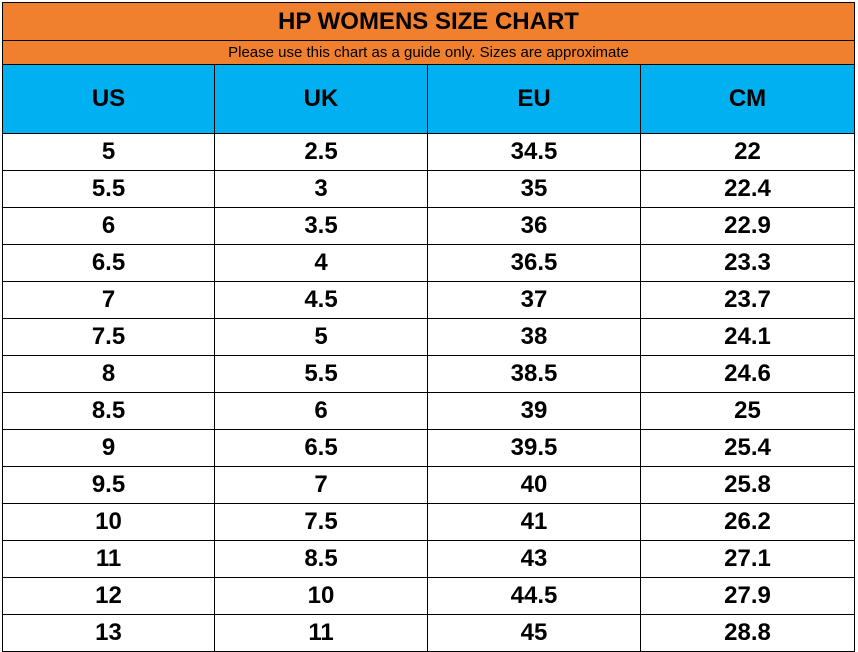 The image size is (858, 652). Describe the element at coordinates (748, 633) in the screenshot. I see `table-cell: 28.8` at that location.